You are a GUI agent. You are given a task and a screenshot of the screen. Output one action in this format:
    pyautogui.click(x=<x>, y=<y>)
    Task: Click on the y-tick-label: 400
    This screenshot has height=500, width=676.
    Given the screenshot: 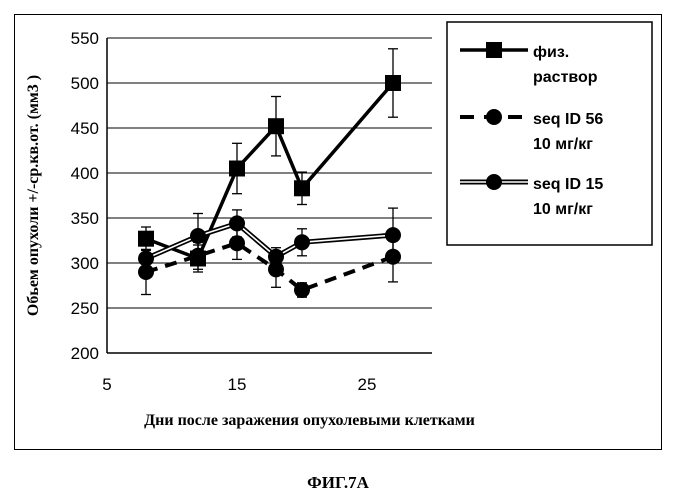 What is the action you would take?
    pyautogui.click(x=85, y=173)
    